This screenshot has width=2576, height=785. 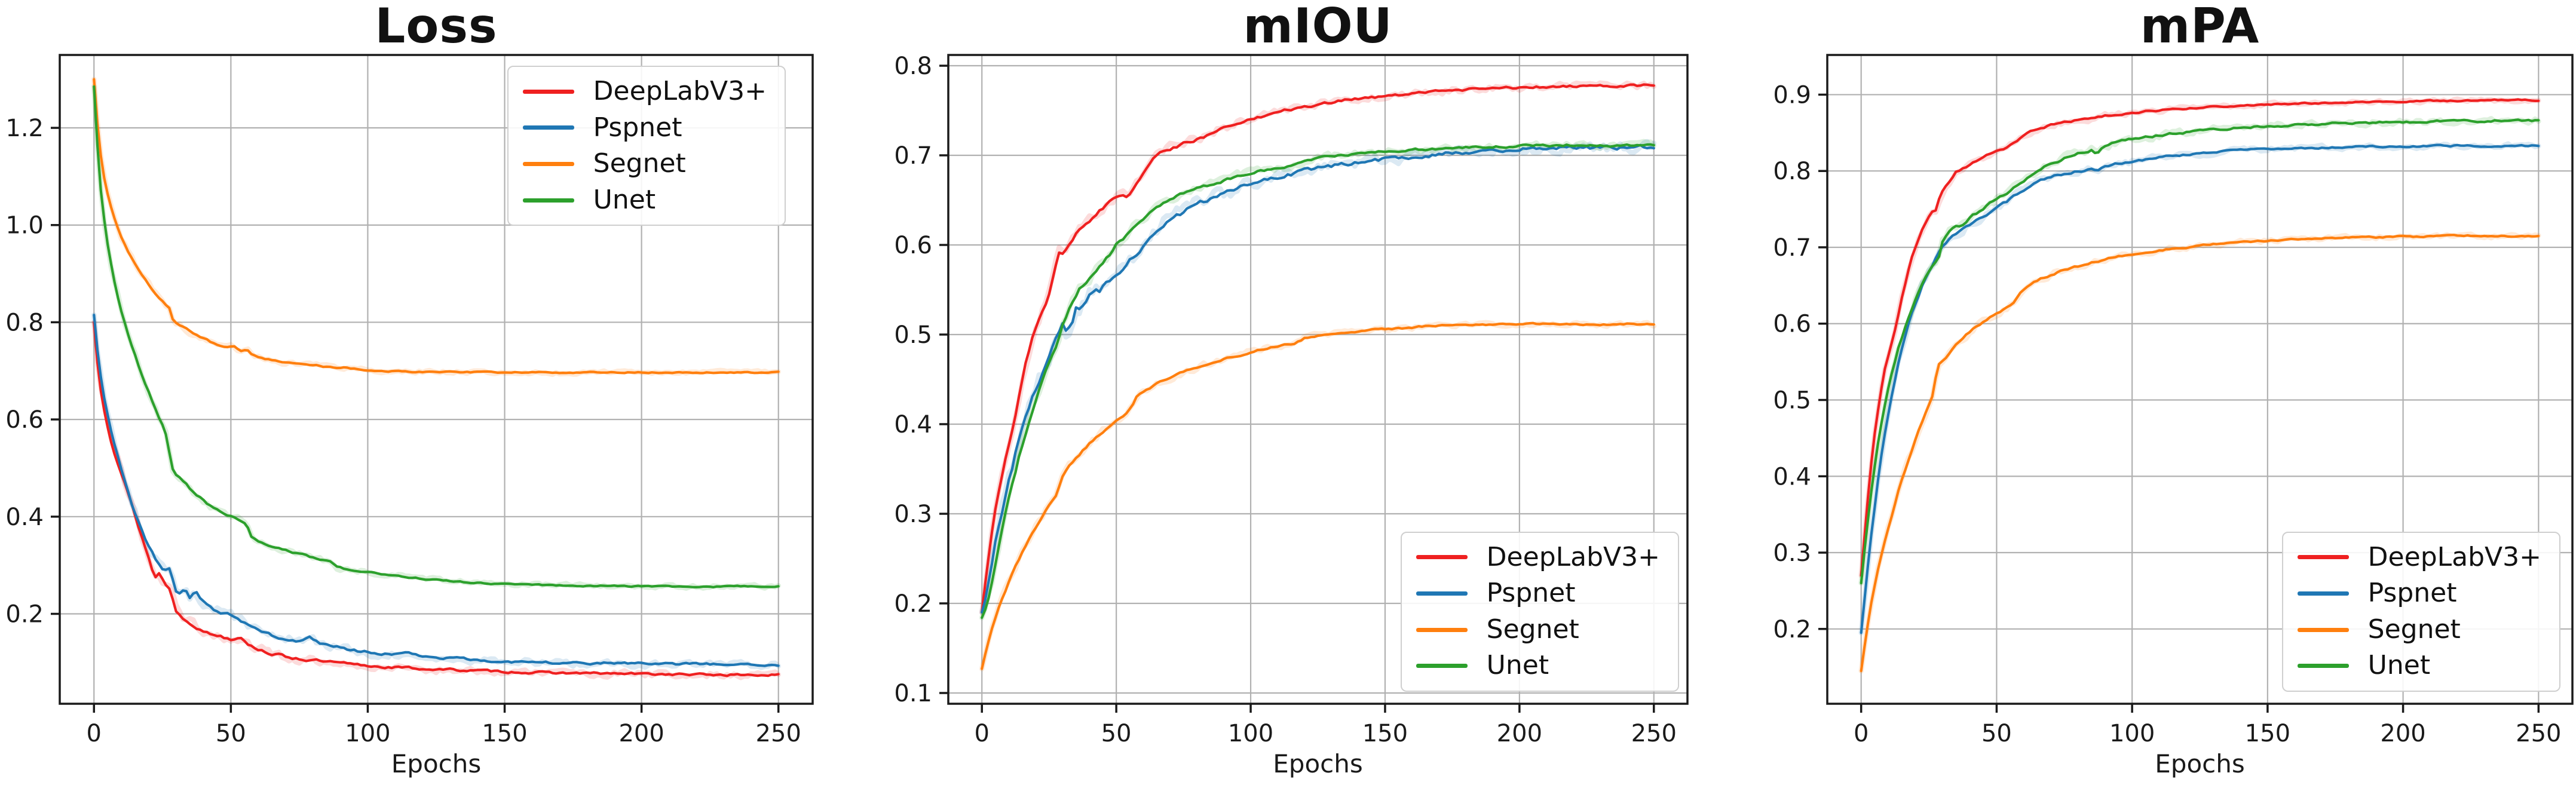 I want to click on loss-legend: DeepLabV3+ Pspnet Segnet Unet, so click(x=646, y=146).